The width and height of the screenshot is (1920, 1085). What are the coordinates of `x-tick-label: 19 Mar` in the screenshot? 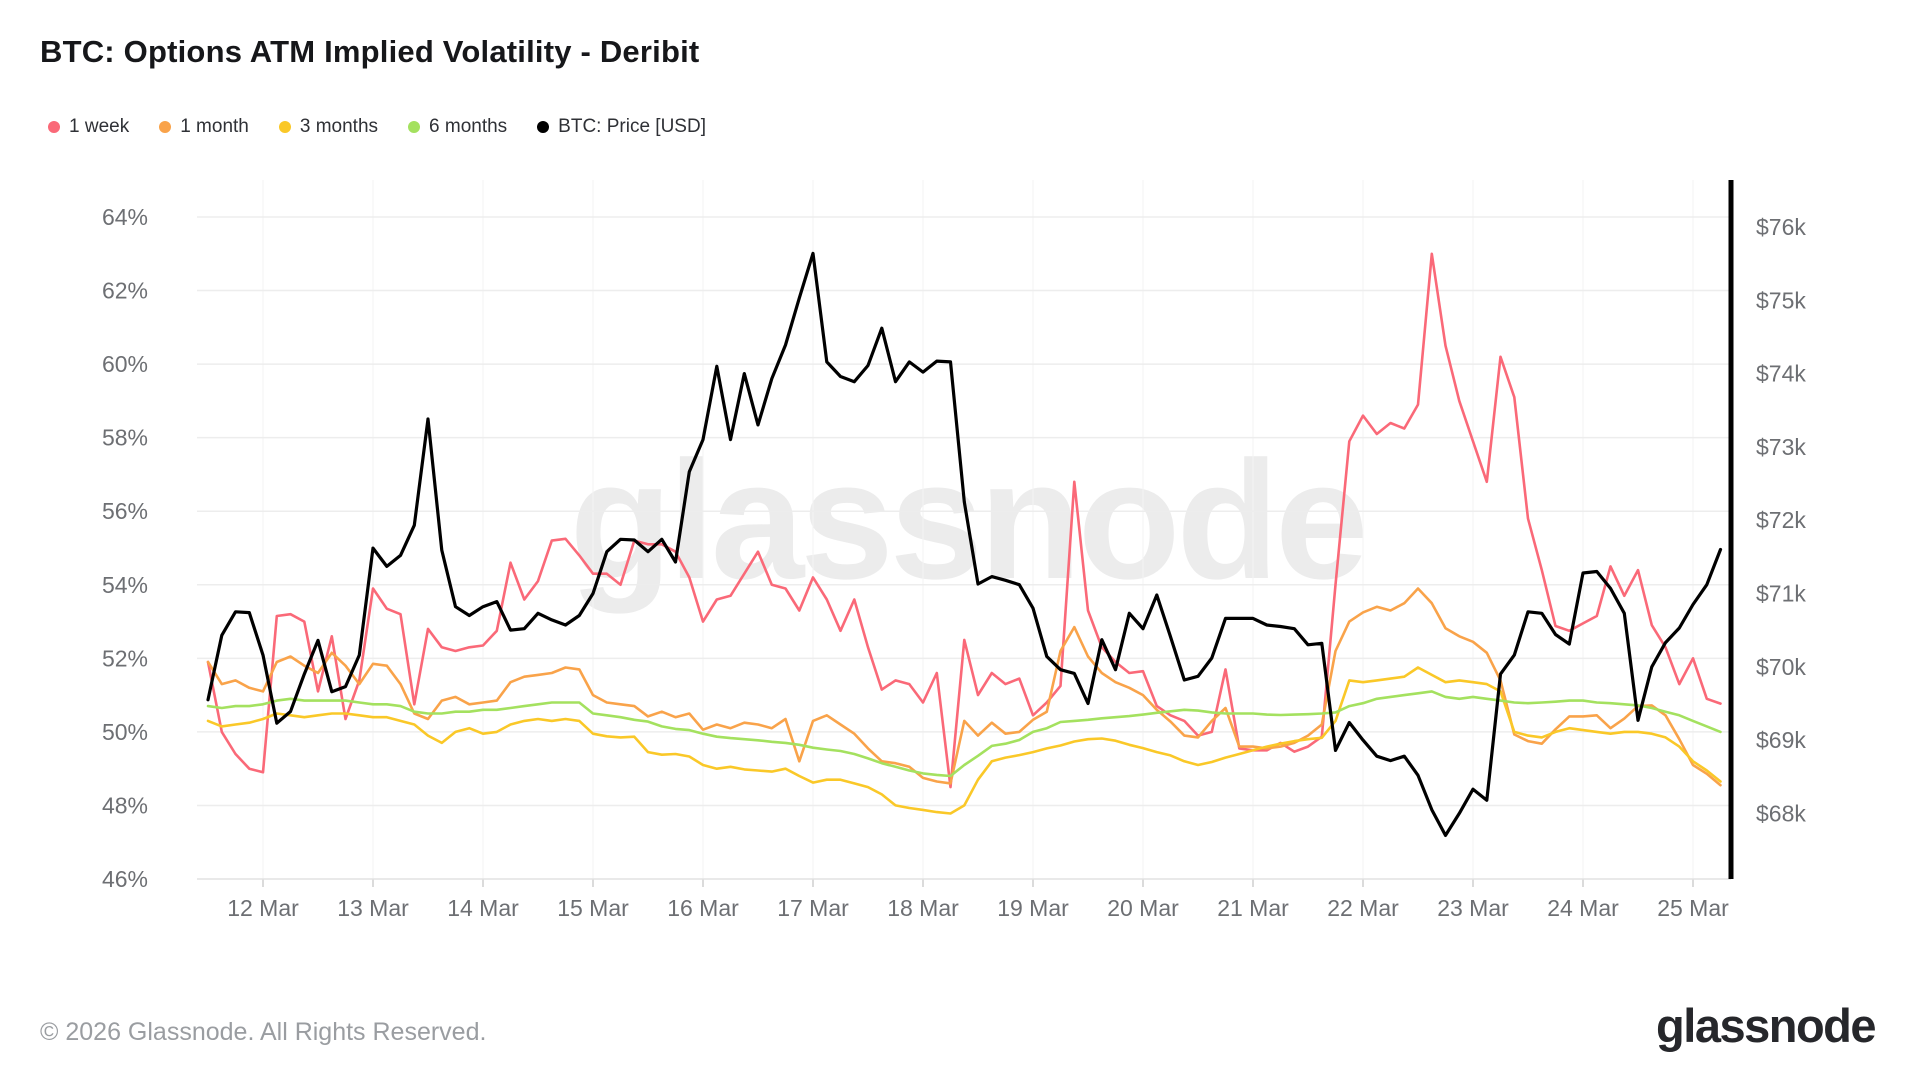 It's located at (1033, 908).